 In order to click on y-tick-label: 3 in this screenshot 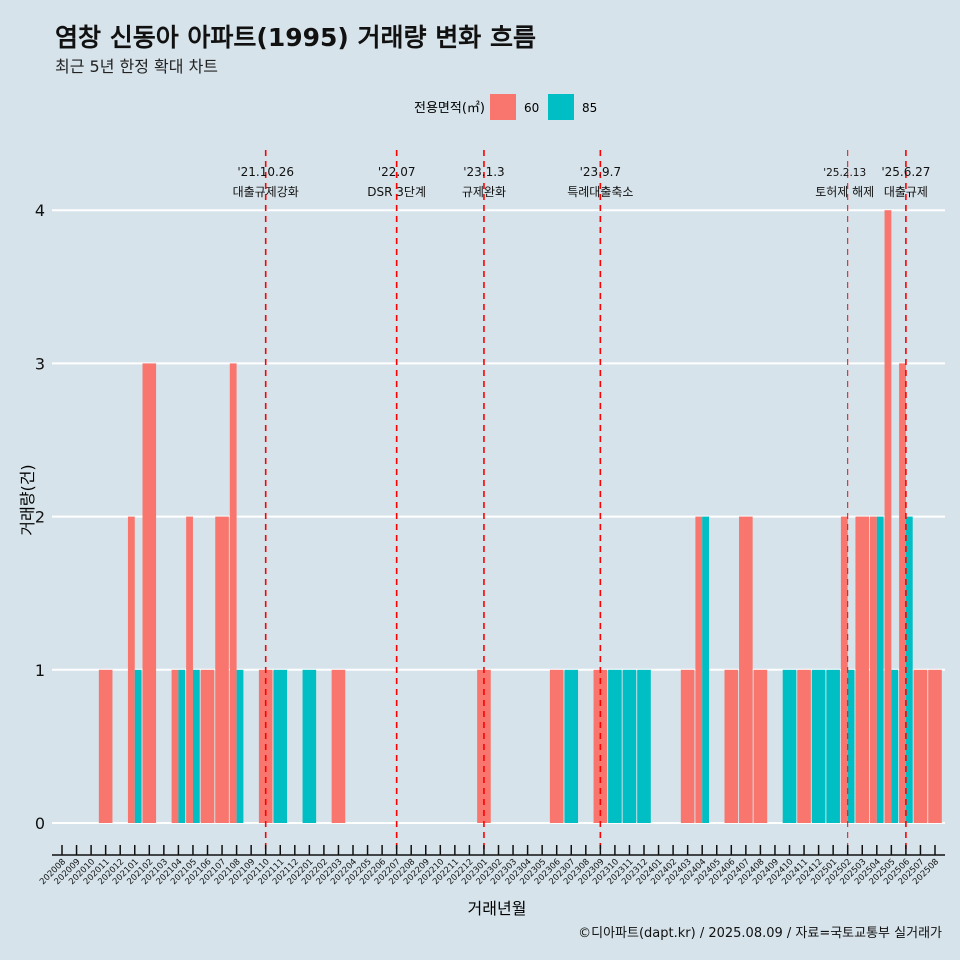, I will do `click(40, 363)`.